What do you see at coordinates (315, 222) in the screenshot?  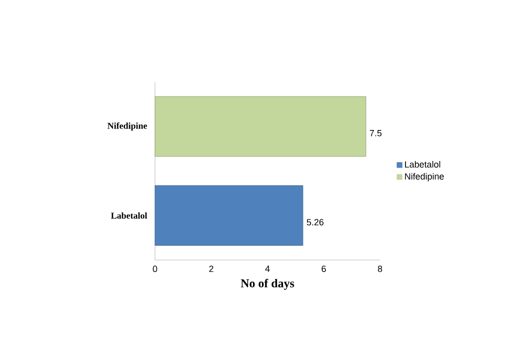 I see `data-label: 5.26` at bounding box center [315, 222].